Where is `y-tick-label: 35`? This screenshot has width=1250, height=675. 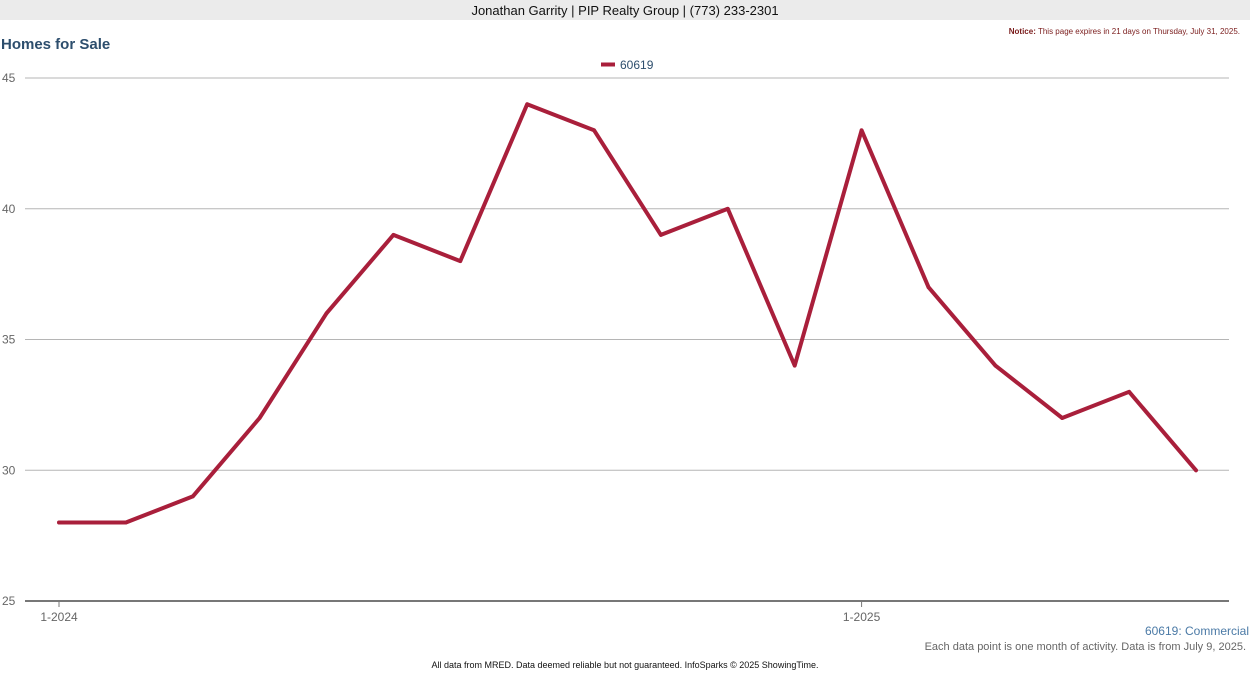 y-tick-label: 35 is located at coordinates (9, 340).